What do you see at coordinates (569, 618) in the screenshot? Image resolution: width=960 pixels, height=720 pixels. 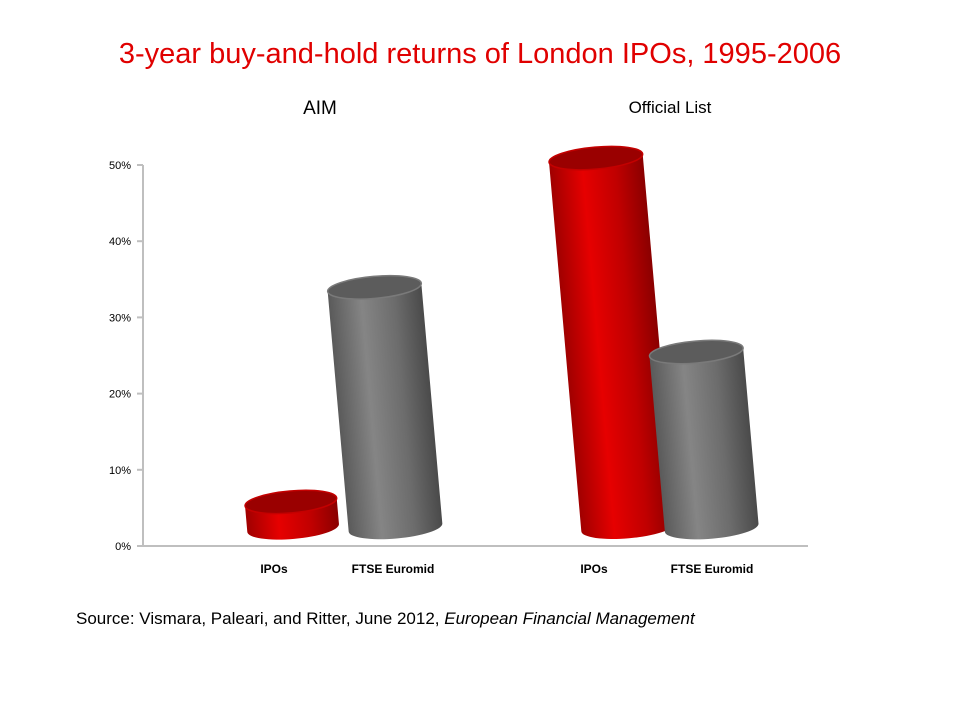 I see `source-journal: European Financial Management` at bounding box center [569, 618].